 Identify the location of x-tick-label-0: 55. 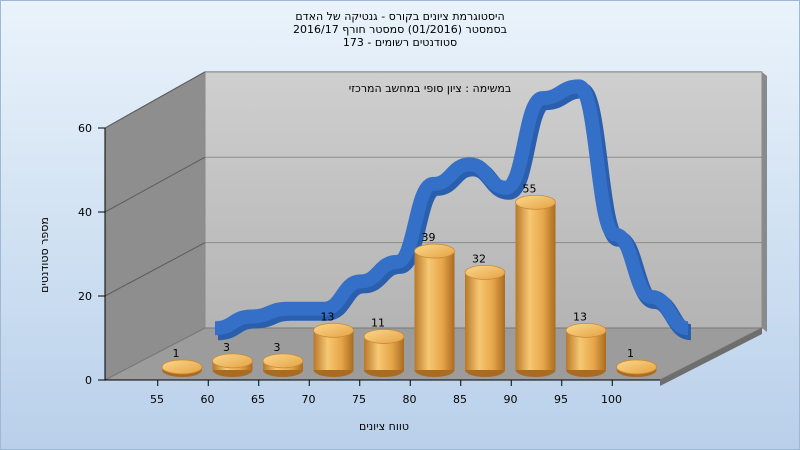
(157, 399).